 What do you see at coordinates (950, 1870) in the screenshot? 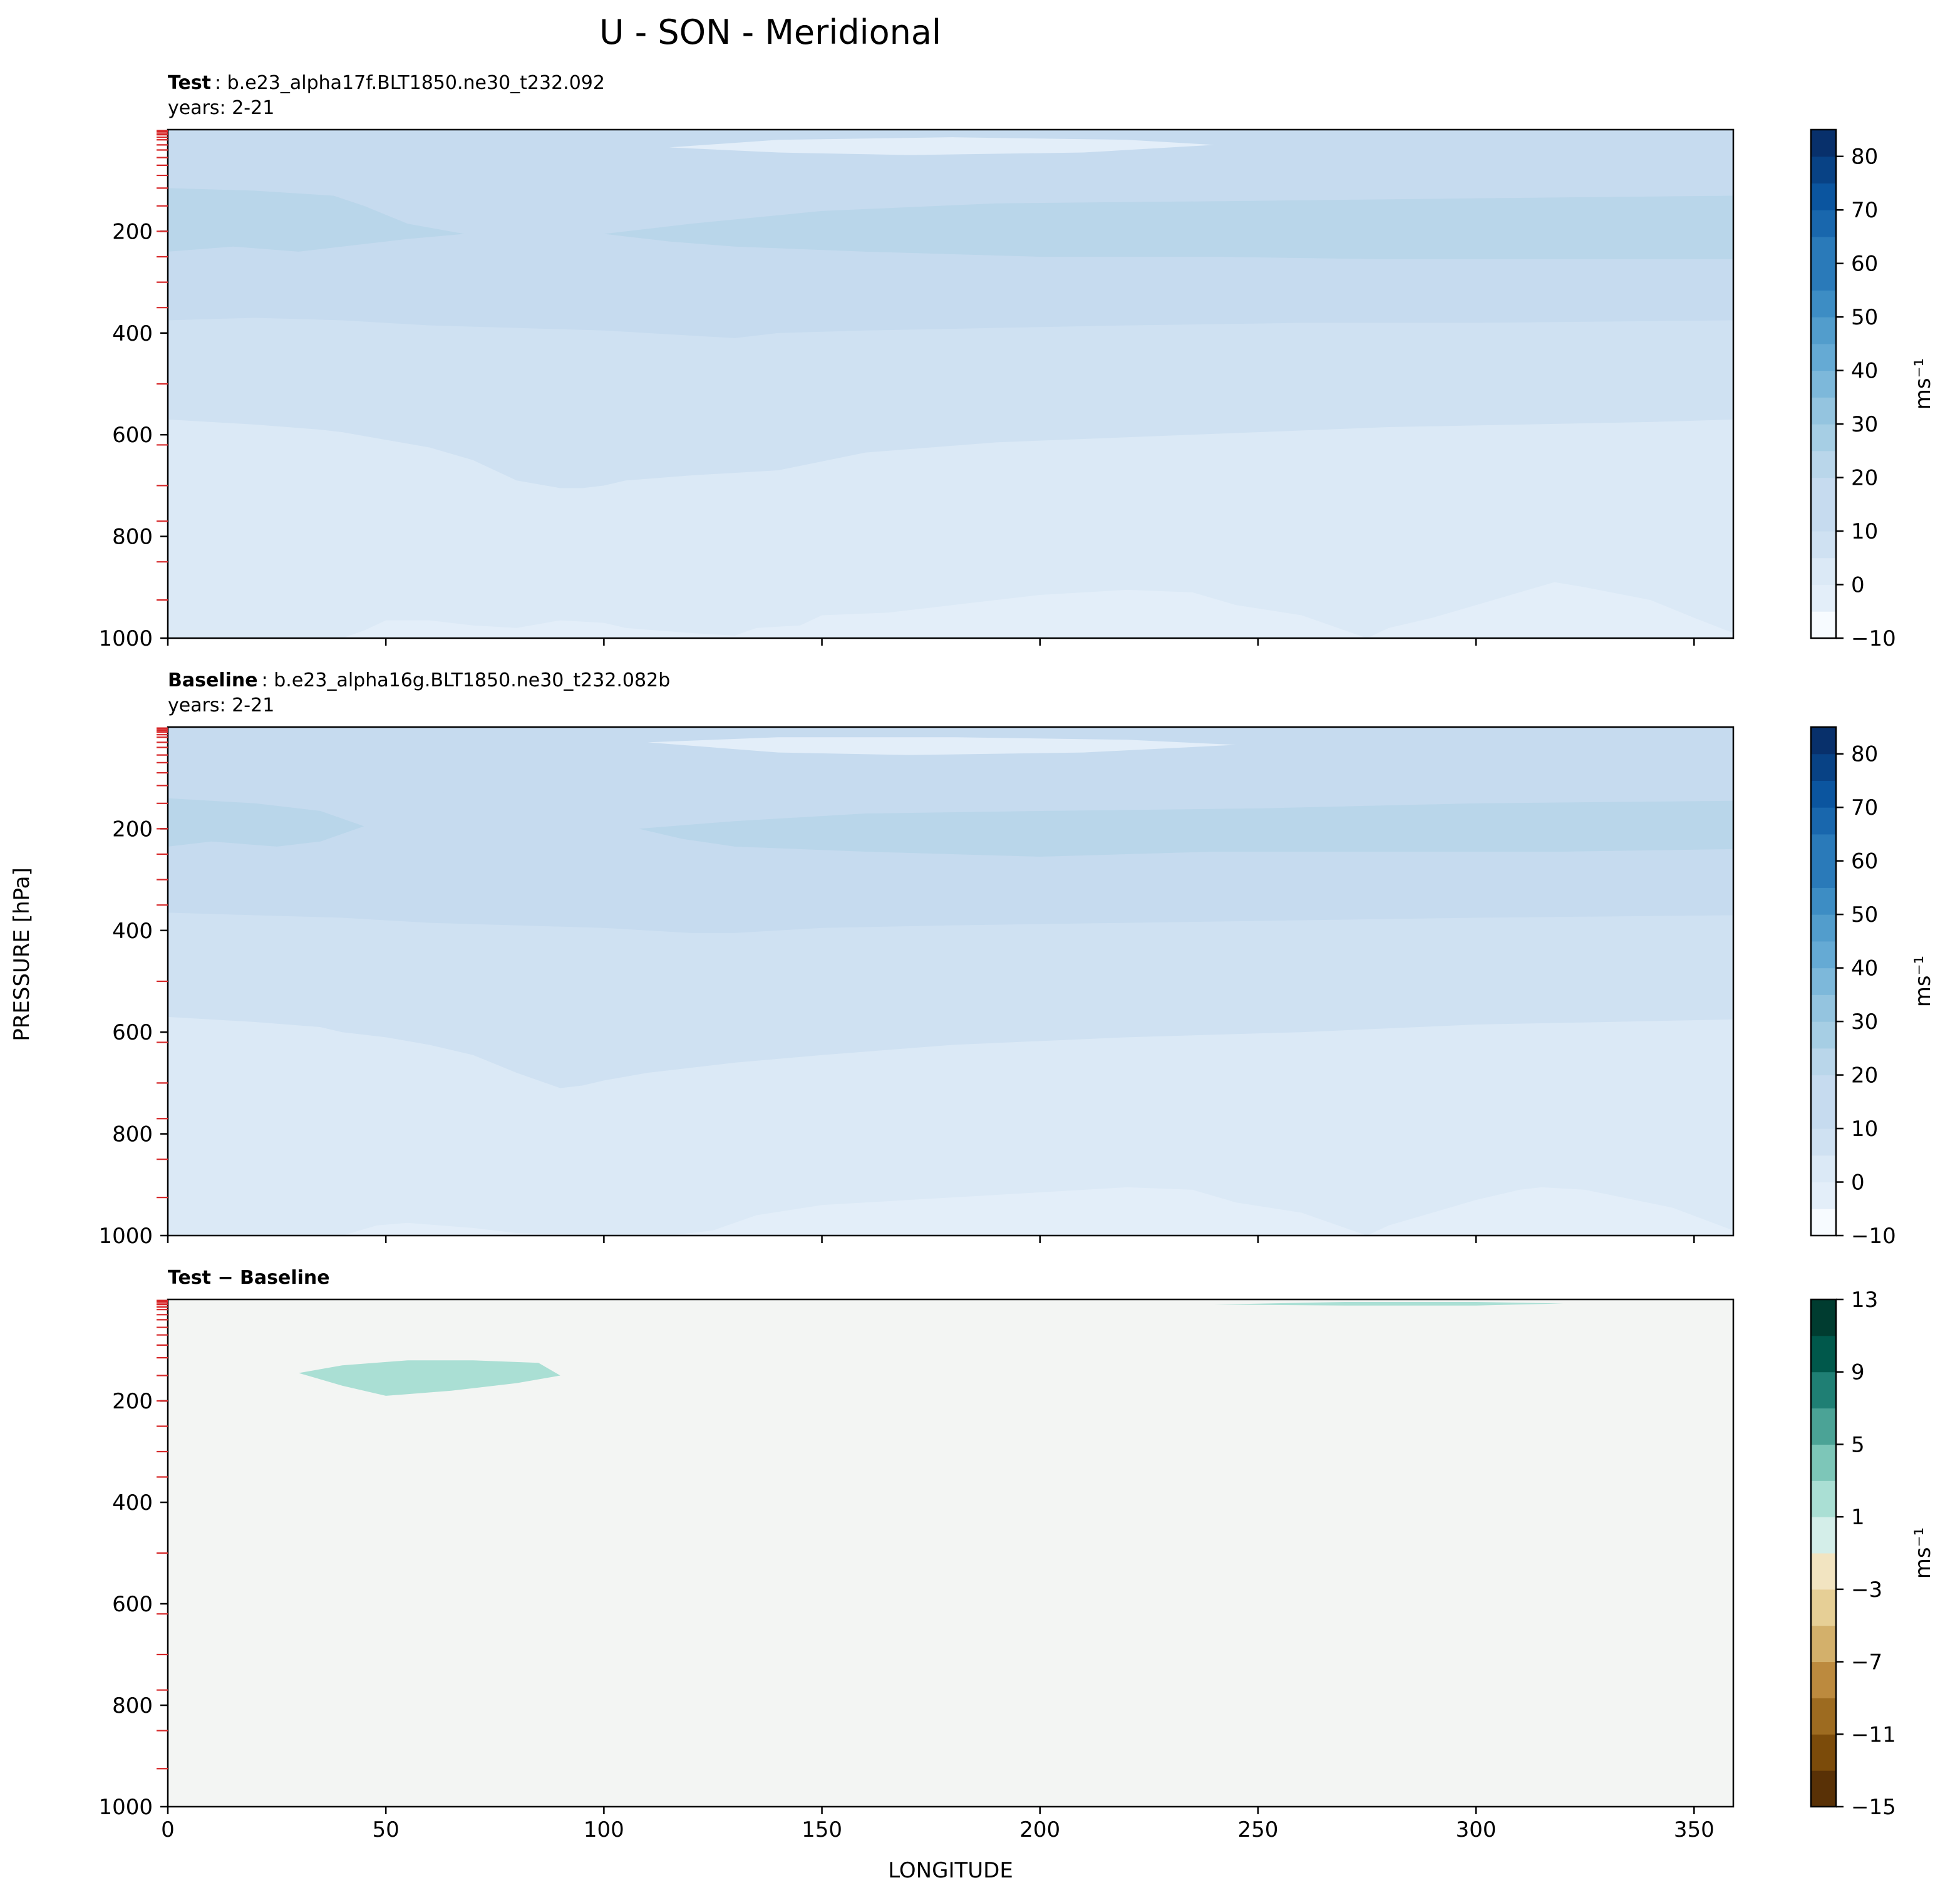
I see `x-axis-label: LONGITUDE` at bounding box center [950, 1870].